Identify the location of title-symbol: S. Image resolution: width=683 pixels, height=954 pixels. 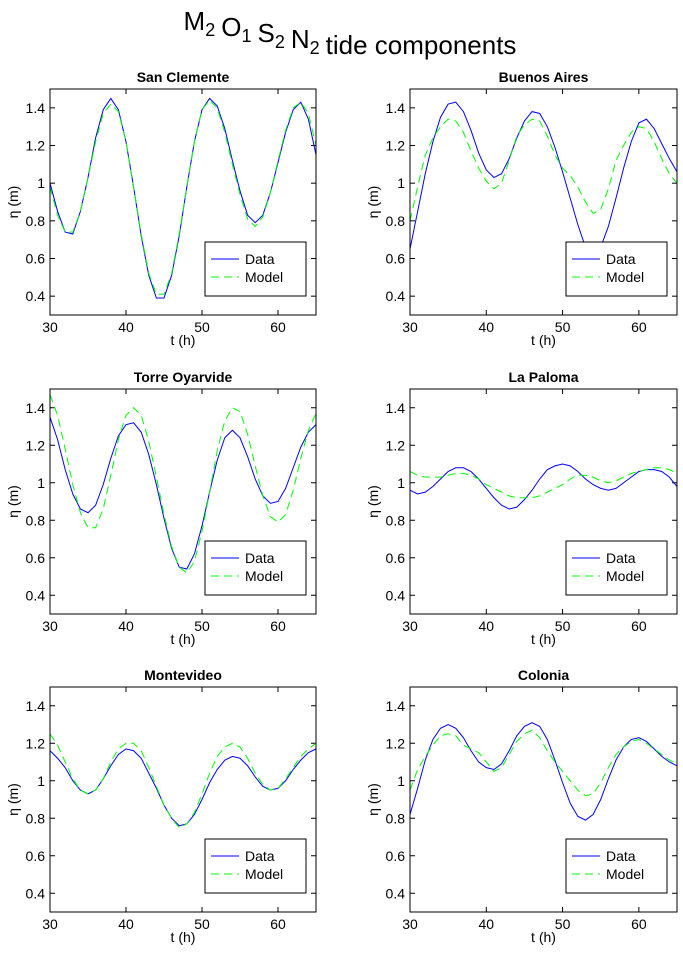
(265, 33).